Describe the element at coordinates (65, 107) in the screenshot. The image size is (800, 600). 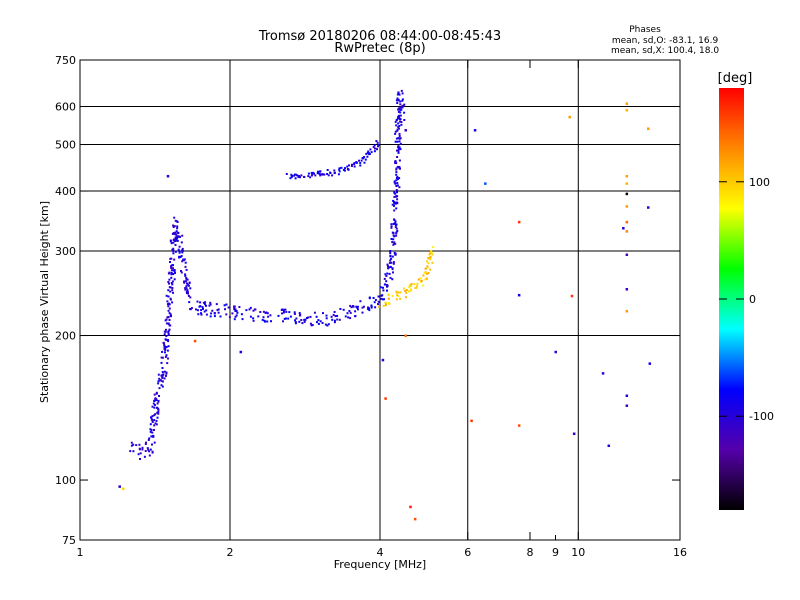
I see `y-tick-label: 600` at that location.